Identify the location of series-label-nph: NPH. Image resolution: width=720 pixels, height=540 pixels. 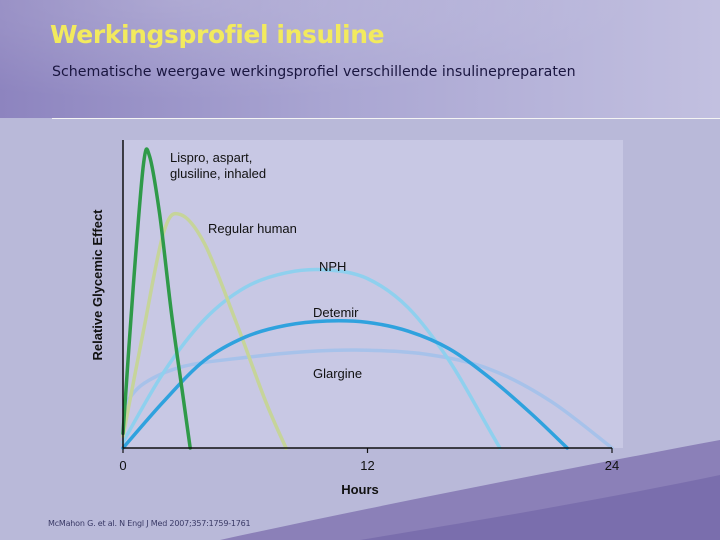
(332, 266).